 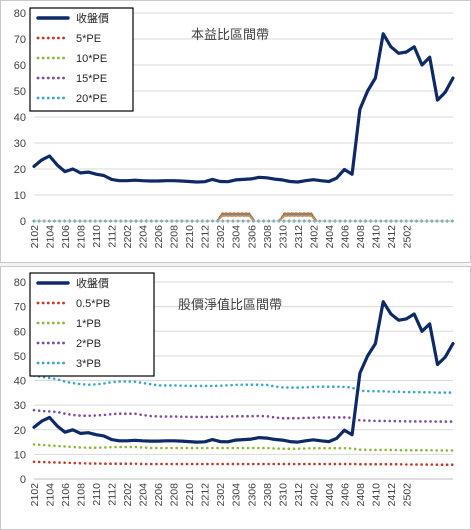 What do you see at coordinates (93, 304) in the screenshot?
I see `legend-label: 0.5*PB` at bounding box center [93, 304].